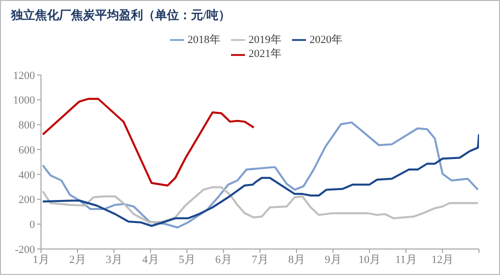 This screenshot has height=275, width=500. Describe the element at coordinates (187, 260) in the screenshot. I see `x-tick-label: 5月` at that location.